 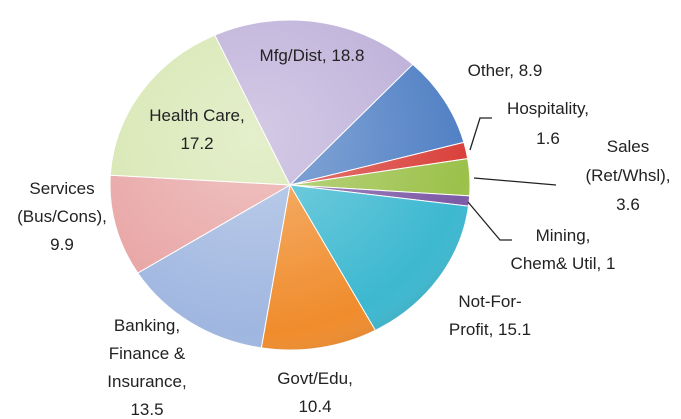 What do you see at coordinates (315, 392) in the screenshot?
I see `data-label: Govt/Edu, 10.4` at bounding box center [315, 392].